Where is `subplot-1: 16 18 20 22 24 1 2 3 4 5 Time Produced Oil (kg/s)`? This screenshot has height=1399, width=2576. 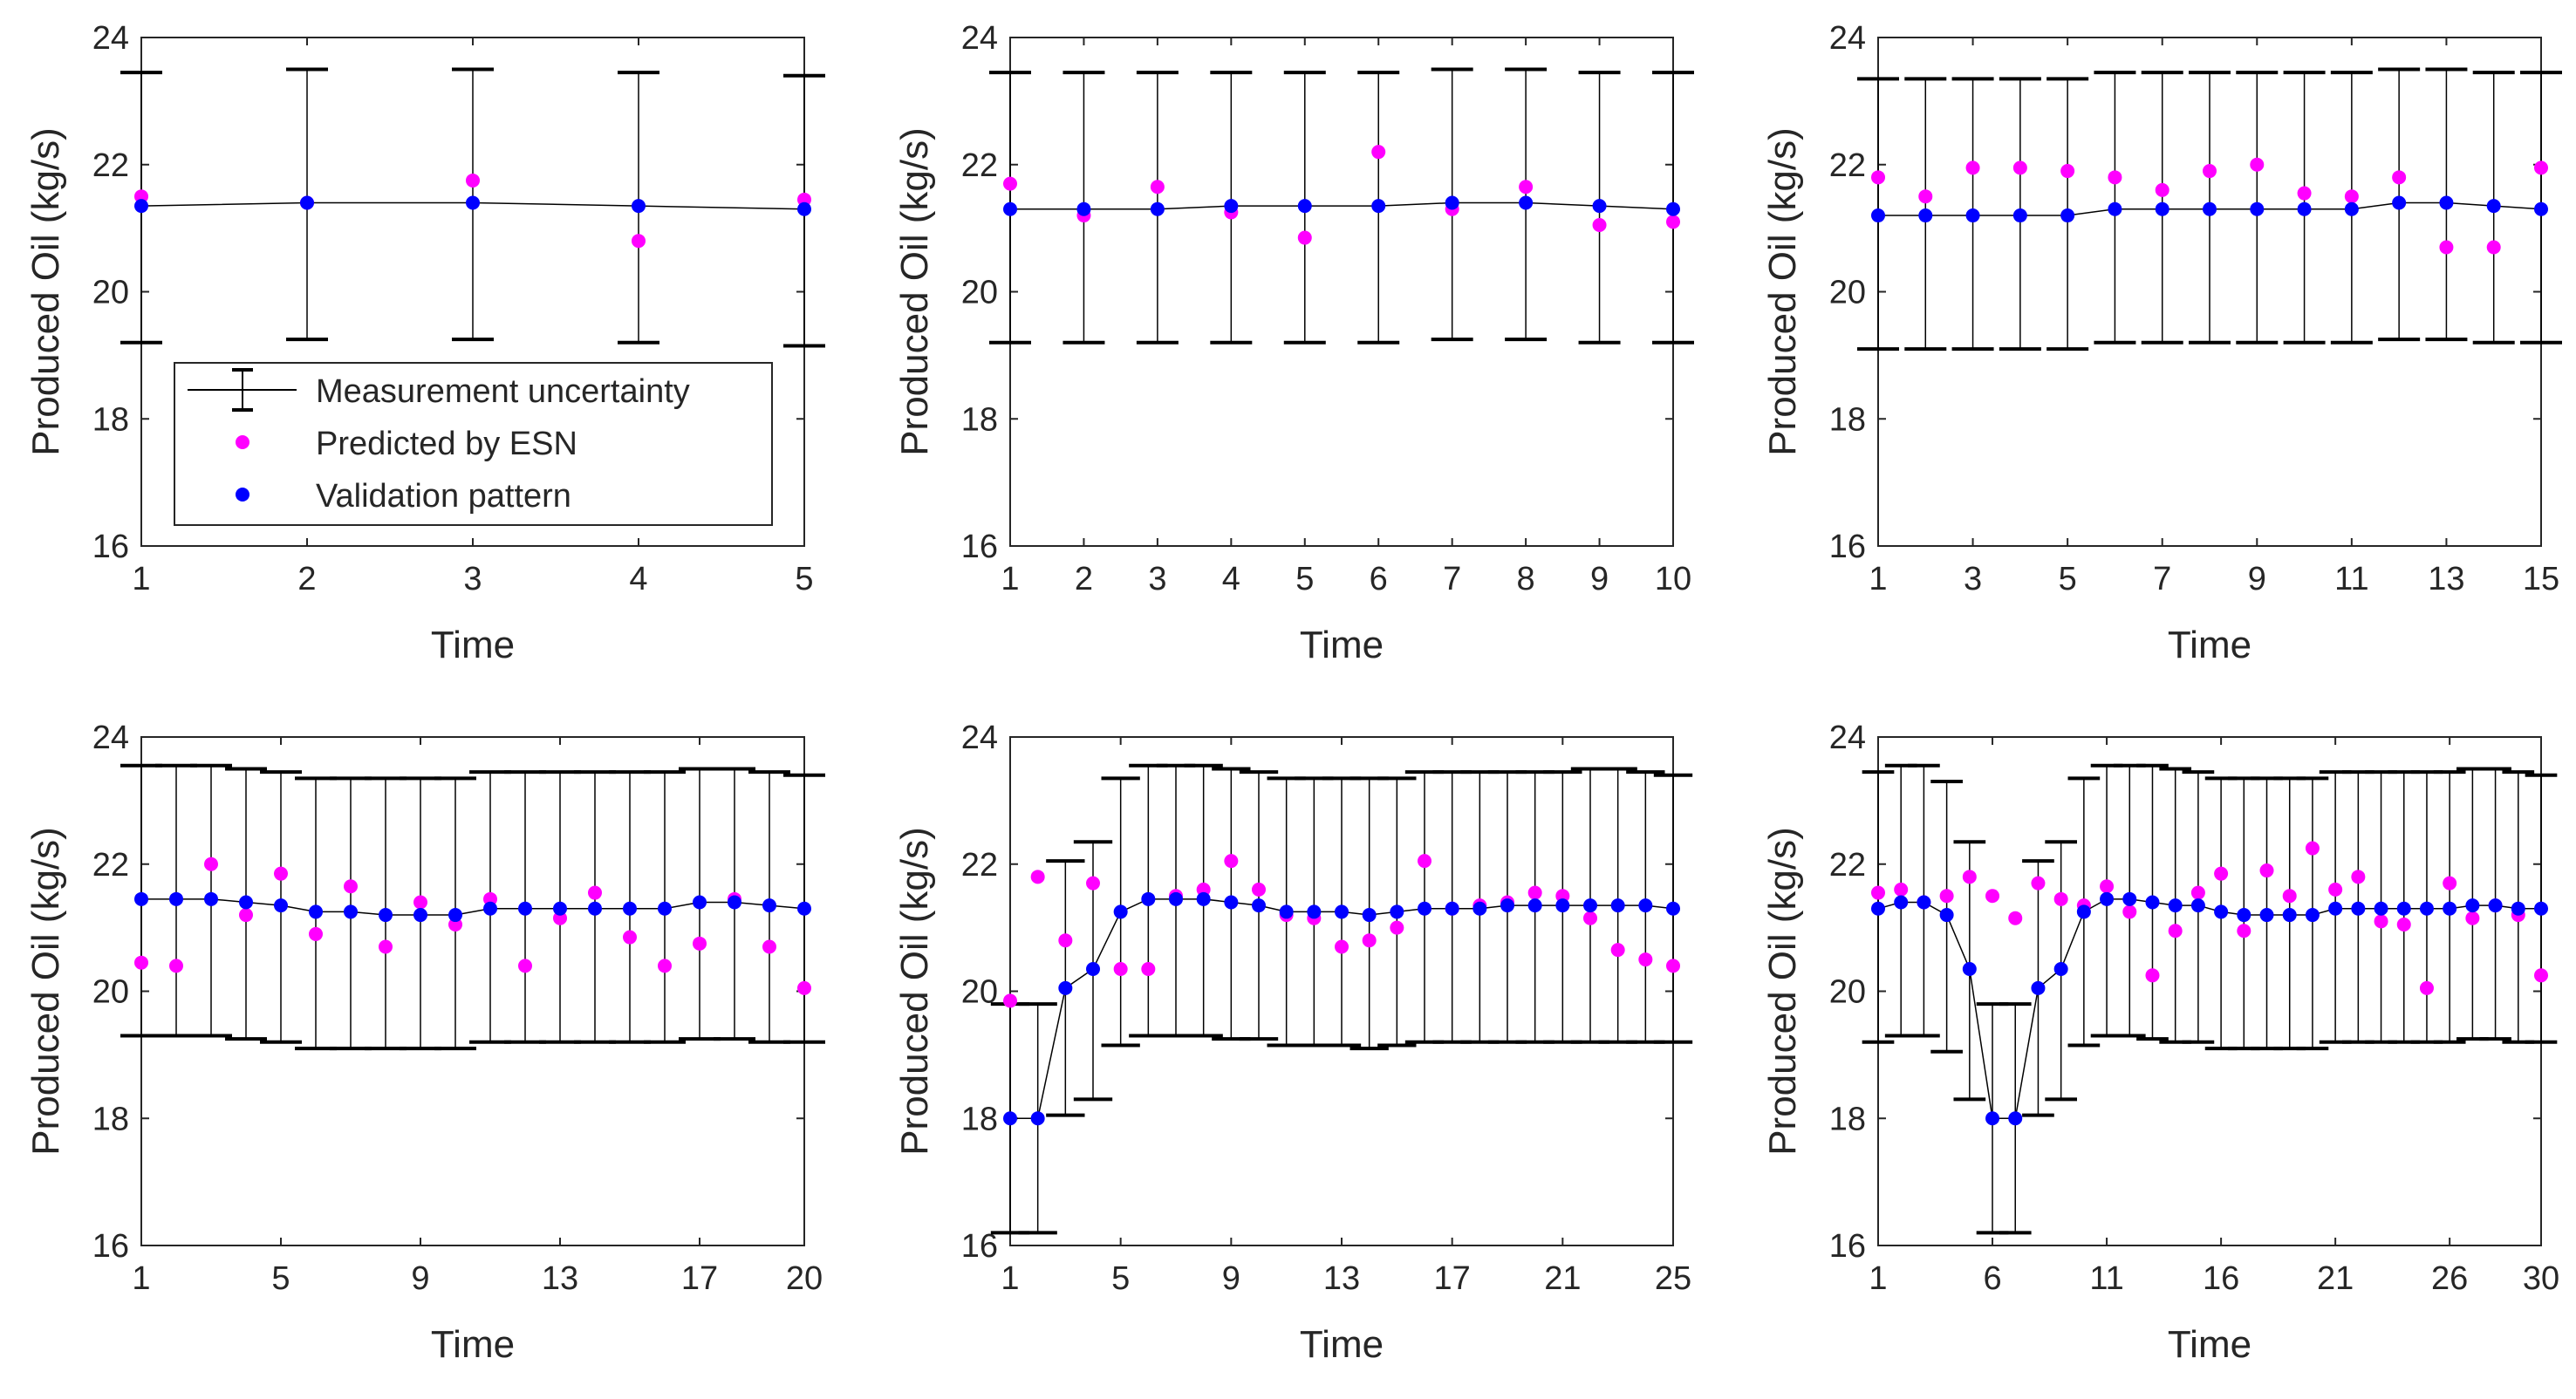
subplot-1: 16 18 20 22 24 1 2 3 4 5 Time Produced Oil (kg/s) is located at coordinates (424, 343).